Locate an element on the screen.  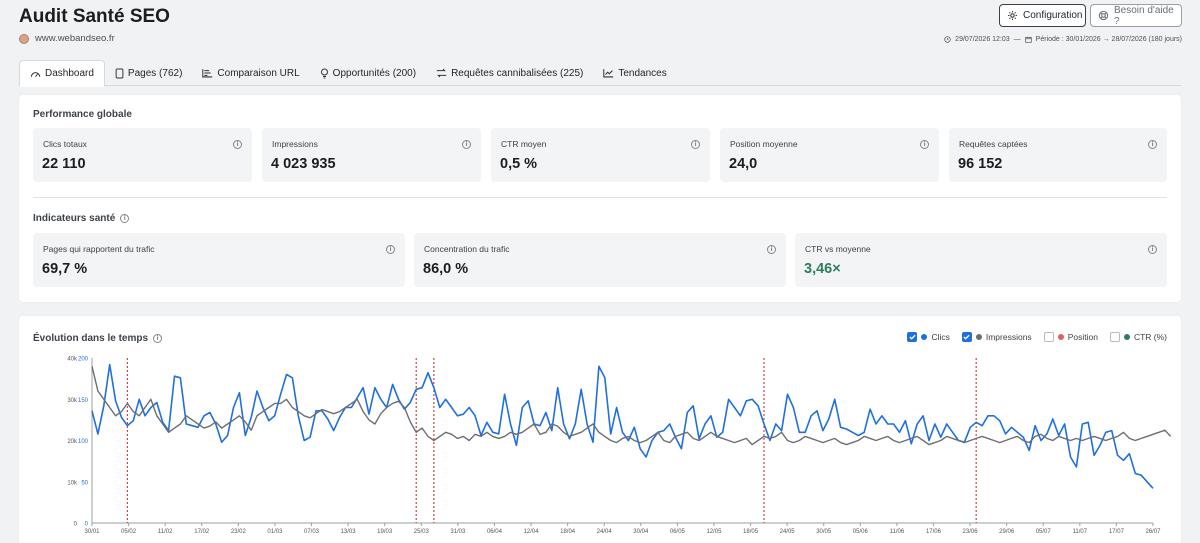
x-tick-label: 18/04 is located at coordinates (568, 532).